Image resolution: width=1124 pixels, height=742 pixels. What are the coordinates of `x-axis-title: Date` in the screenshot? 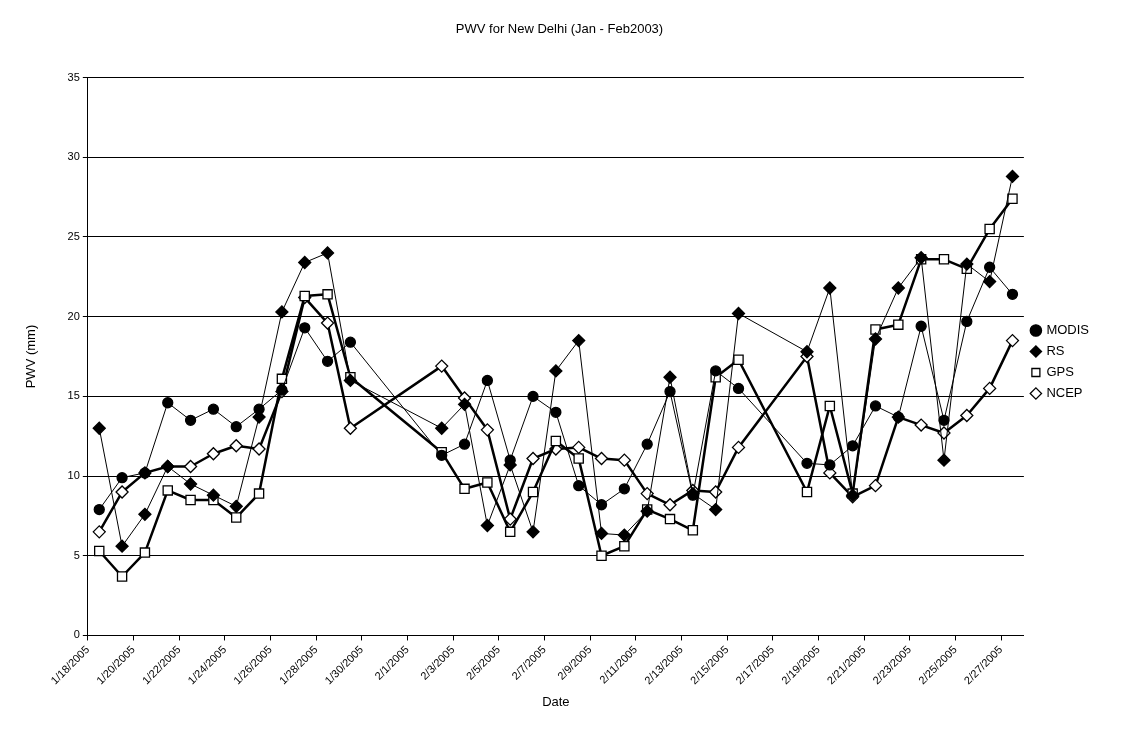 It's located at (556, 701).